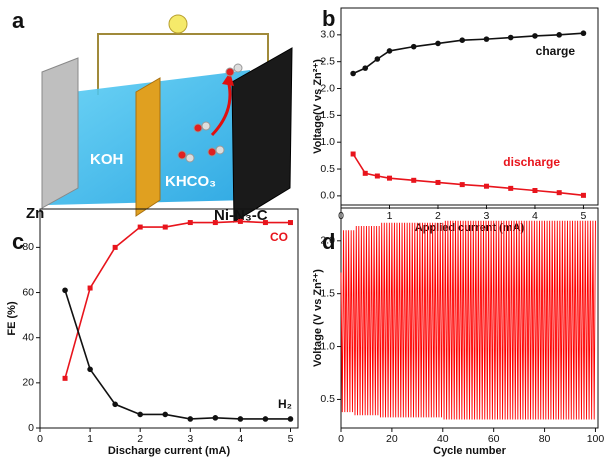 This screenshot has height=457, width=606. I want to click on wire, so click(183, 64).